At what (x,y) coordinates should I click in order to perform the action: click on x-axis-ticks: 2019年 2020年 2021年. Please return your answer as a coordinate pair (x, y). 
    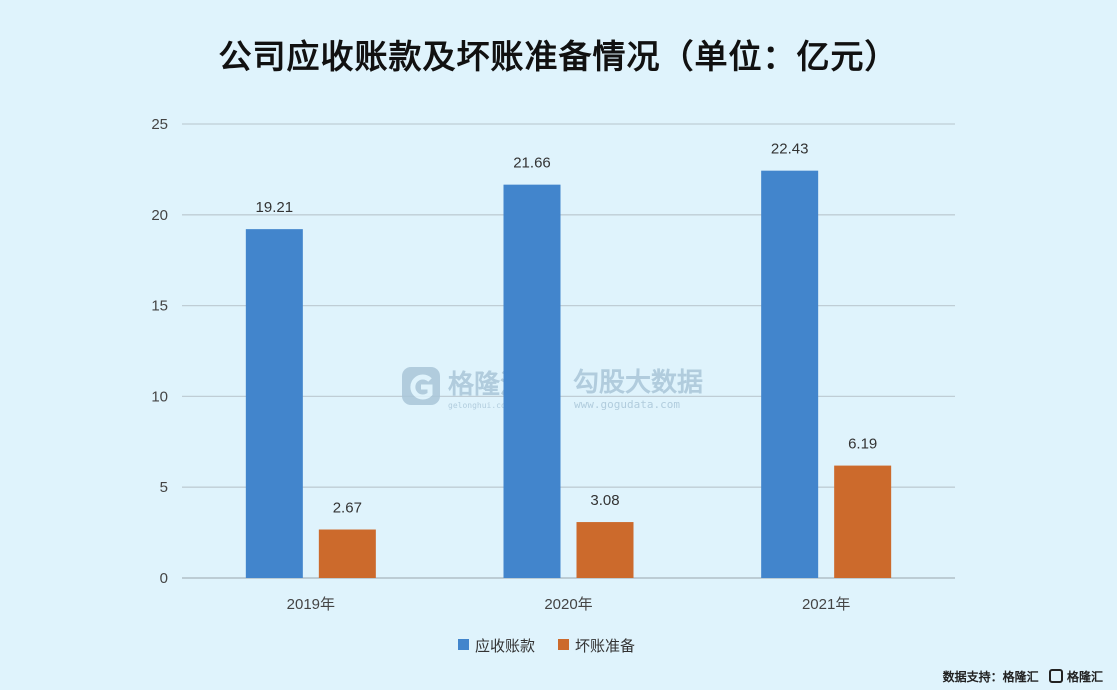
    Looking at the image, I should click on (569, 604).